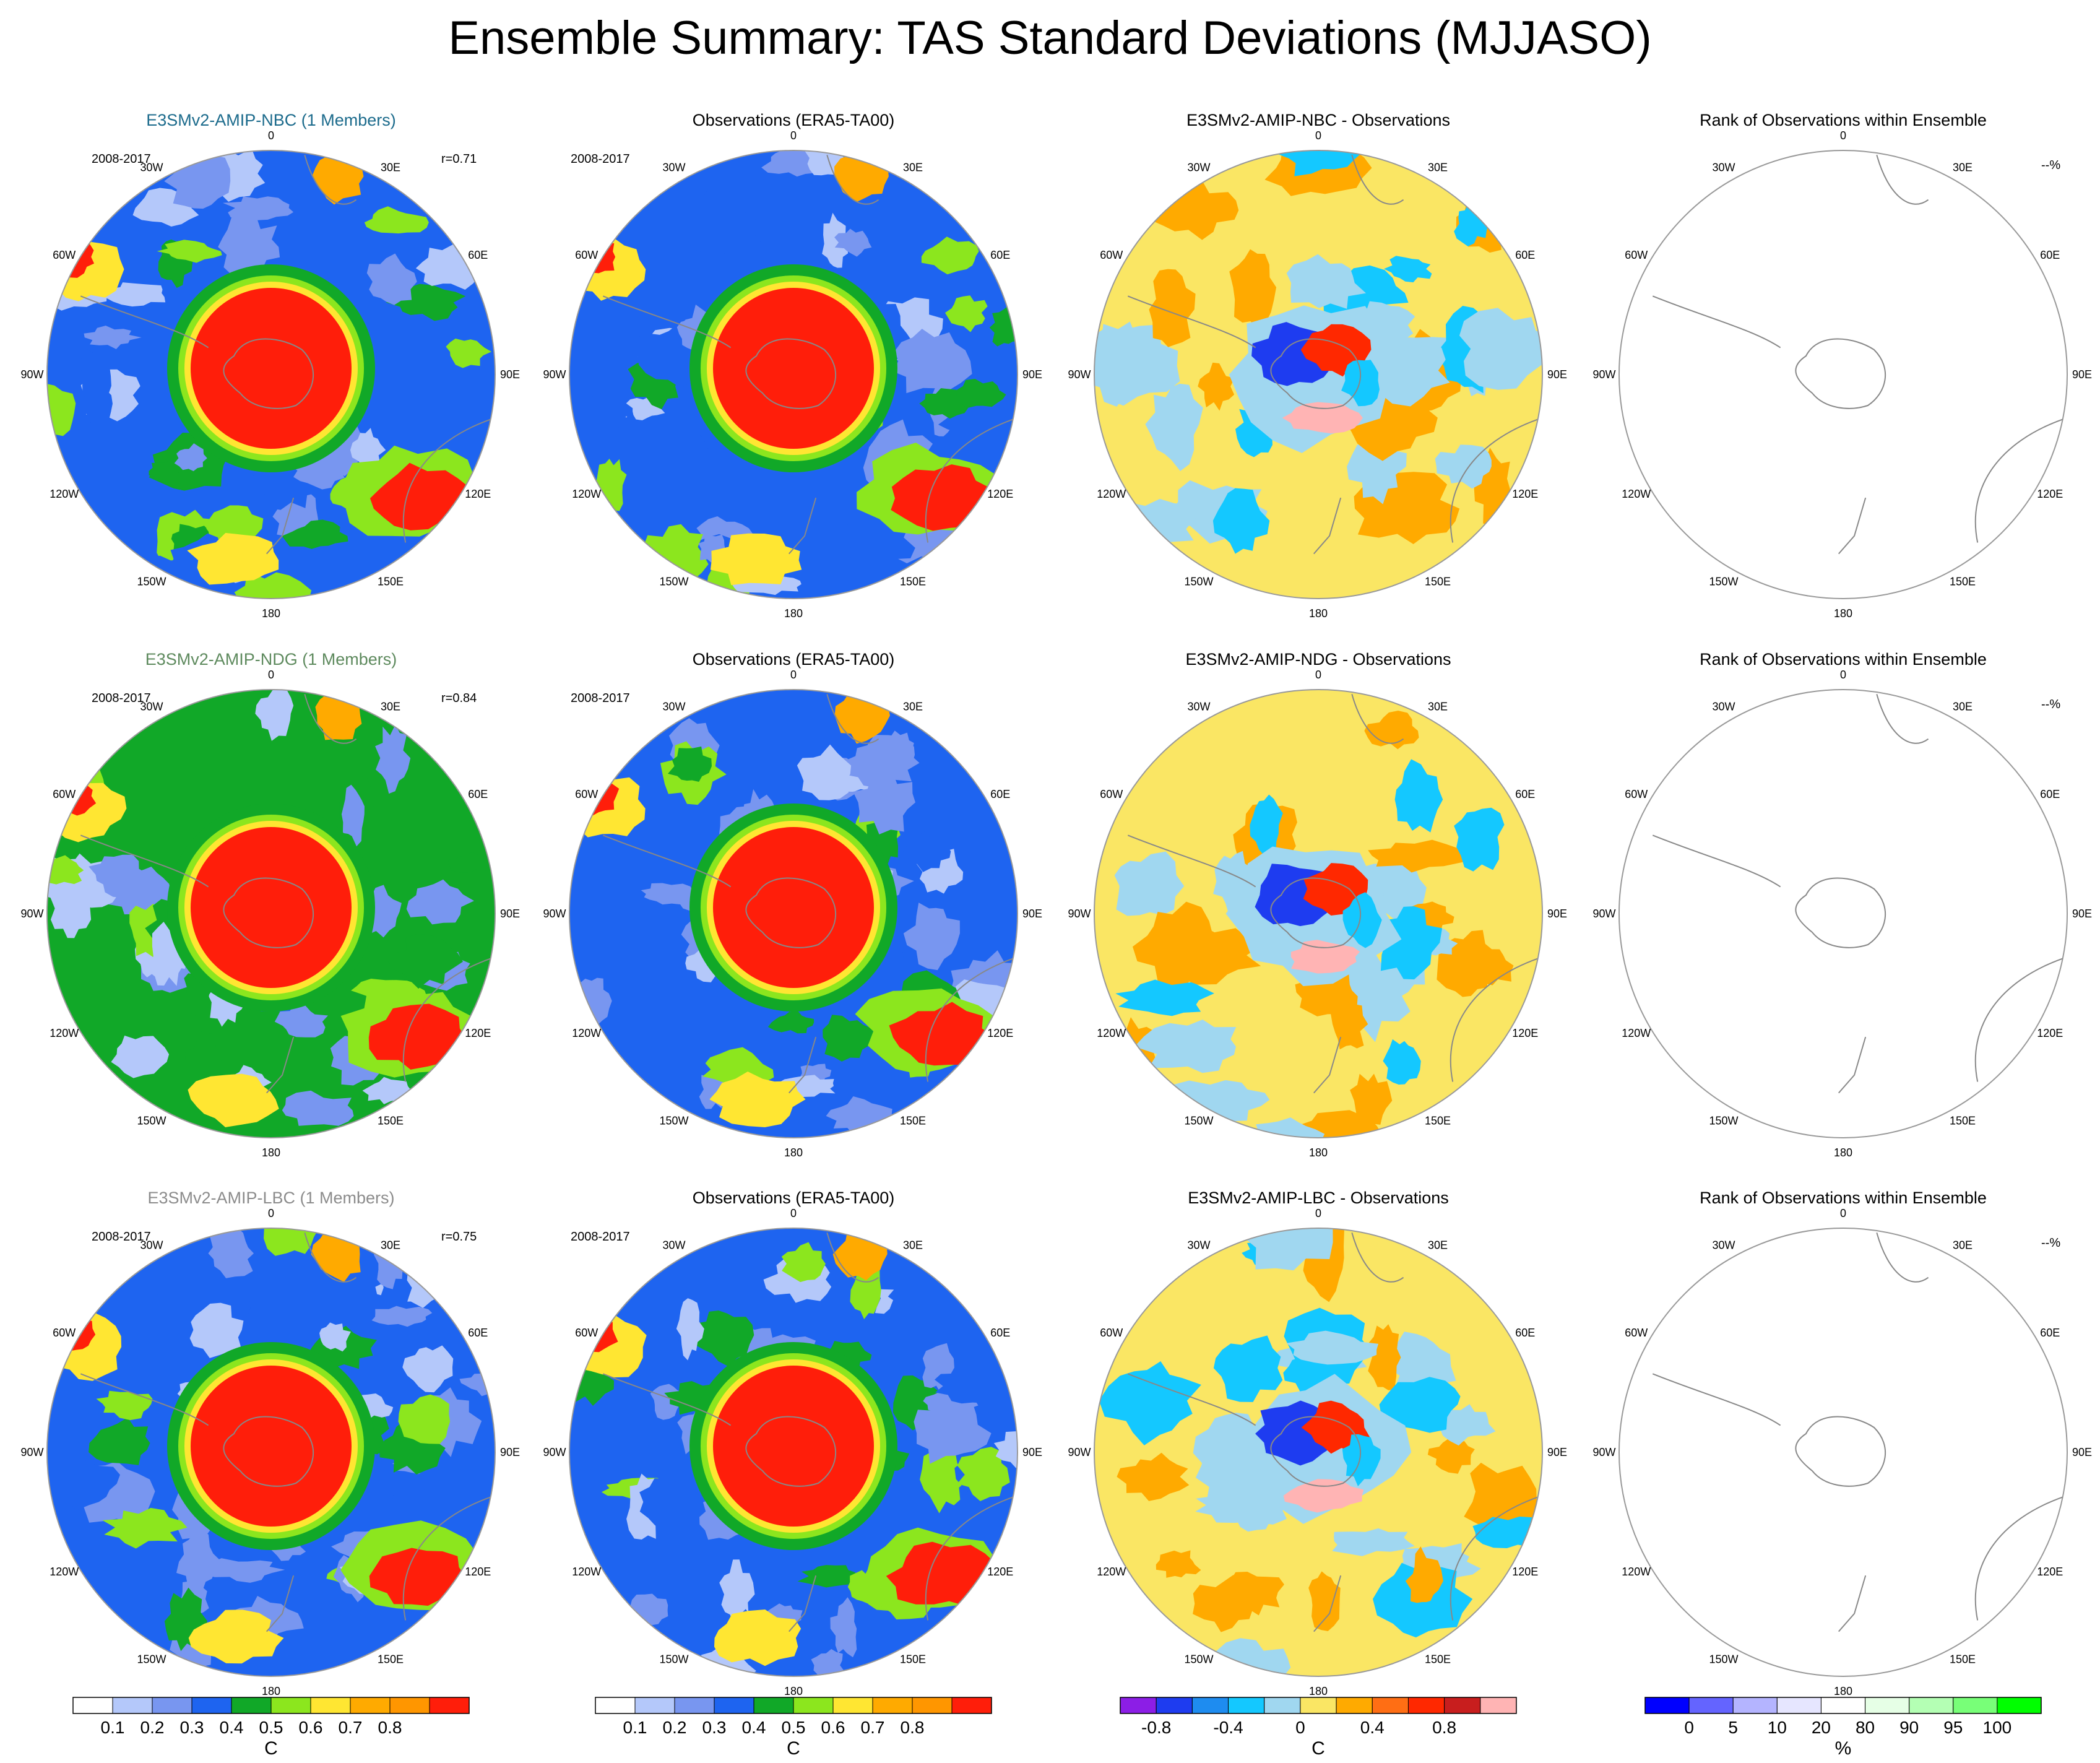 The height and width of the screenshot is (1763, 2100). I want to click on colorbar-tick-label: -0.4, so click(1228, 1727).